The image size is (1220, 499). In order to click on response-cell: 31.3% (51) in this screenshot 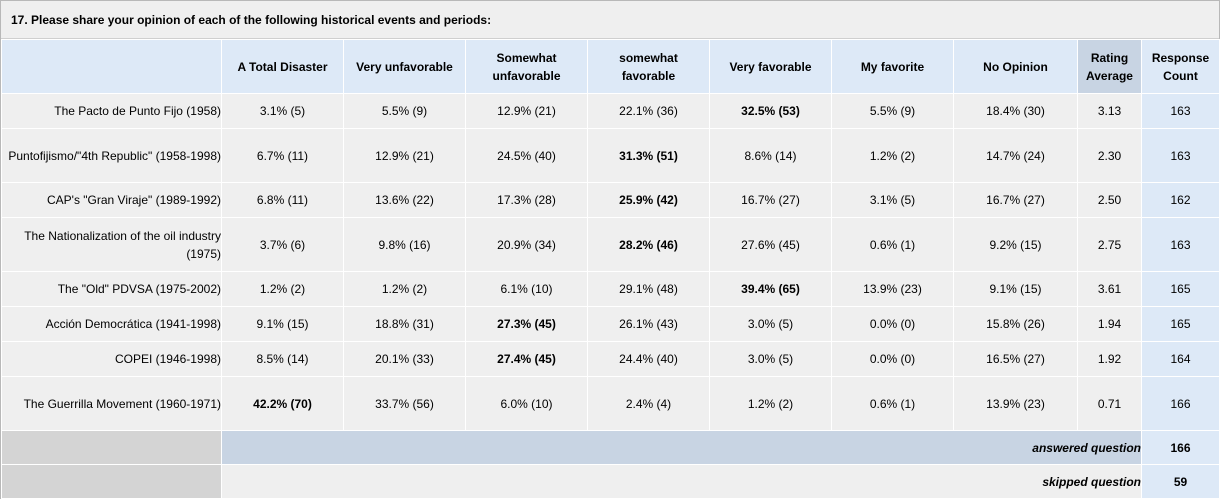, I will do `click(648, 155)`.